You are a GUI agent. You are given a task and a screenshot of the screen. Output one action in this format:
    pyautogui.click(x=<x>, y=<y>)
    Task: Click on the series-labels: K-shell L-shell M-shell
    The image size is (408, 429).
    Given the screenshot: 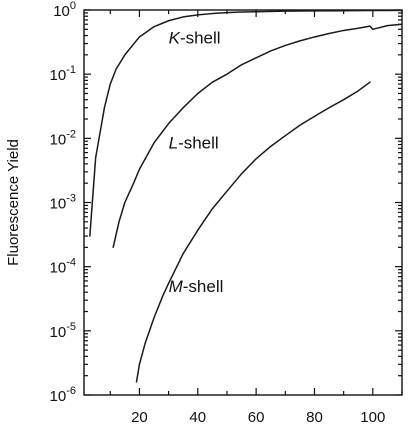 What is the action you would take?
    pyautogui.click(x=196, y=163)
    